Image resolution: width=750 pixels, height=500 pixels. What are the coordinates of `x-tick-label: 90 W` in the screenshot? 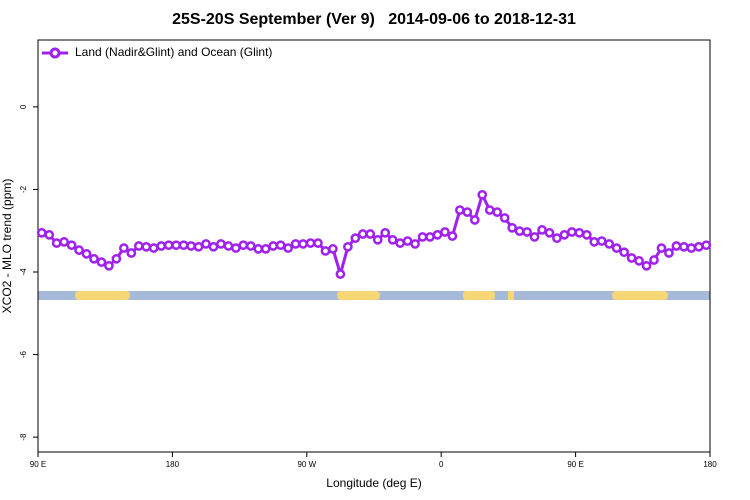 It's located at (306, 464).